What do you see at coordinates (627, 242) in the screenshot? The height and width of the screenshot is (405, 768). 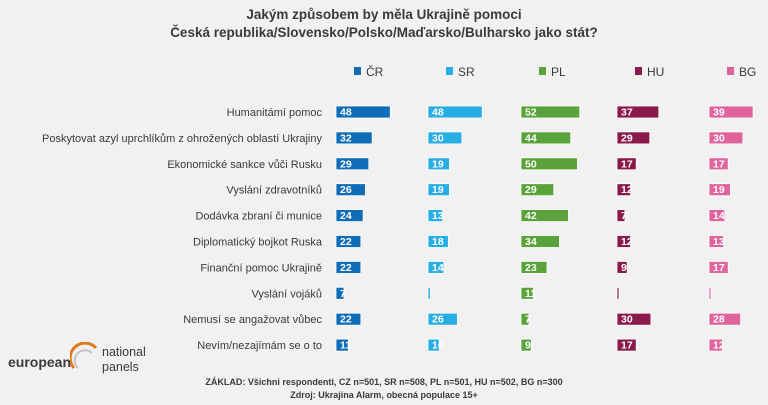 I see `value-label-HU-5: 12` at bounding box center [627, 242].